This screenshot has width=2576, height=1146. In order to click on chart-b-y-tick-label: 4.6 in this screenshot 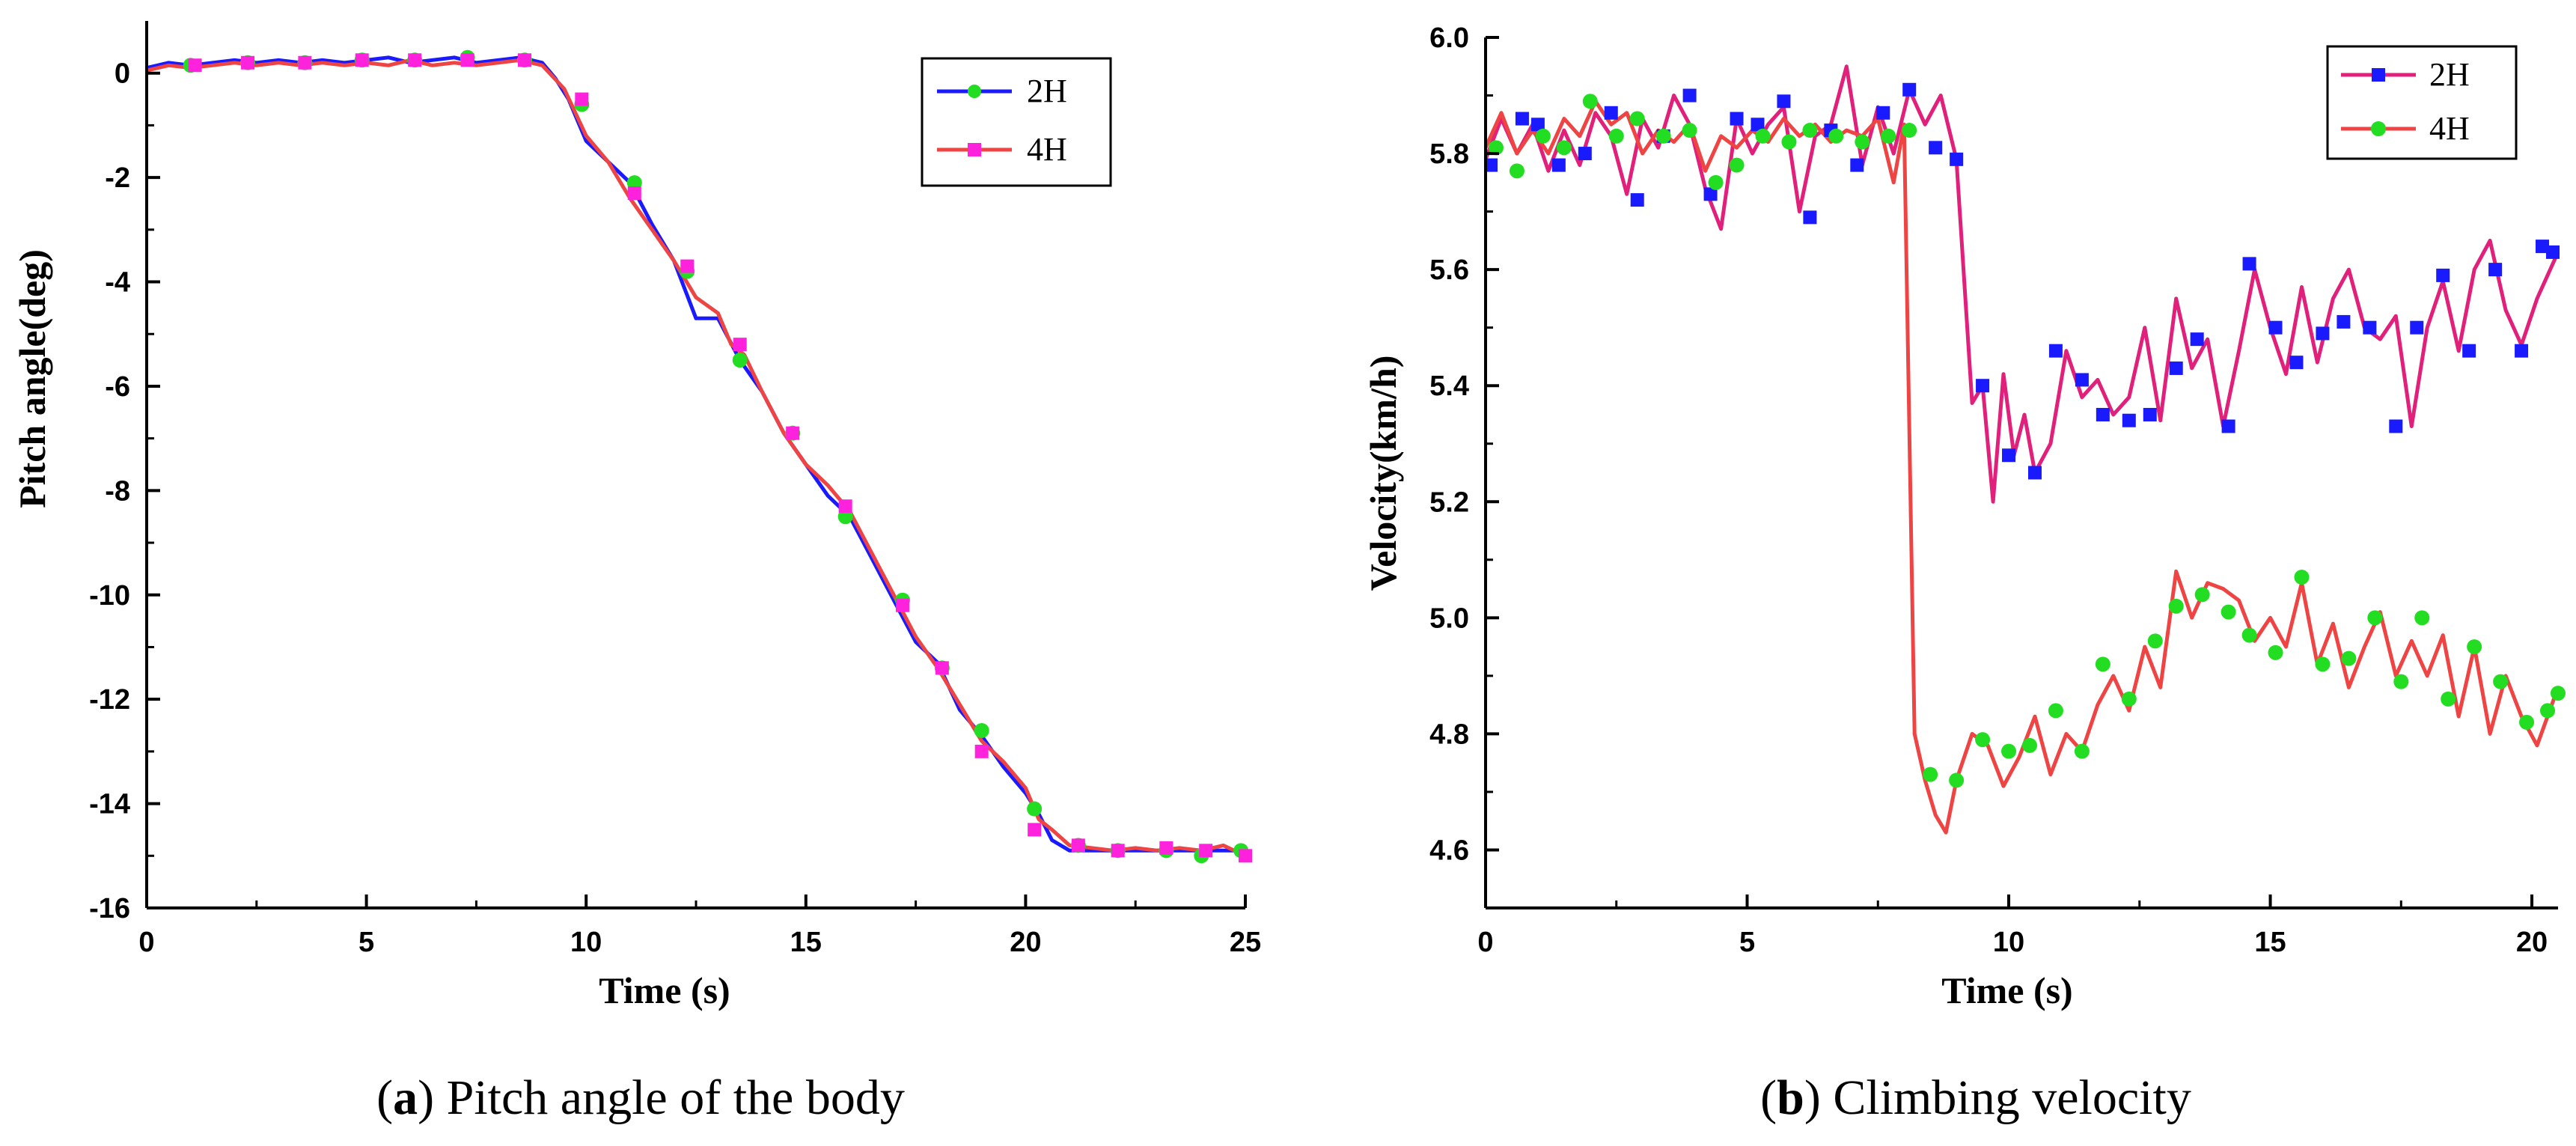, I will do `click(1449, 850)`.